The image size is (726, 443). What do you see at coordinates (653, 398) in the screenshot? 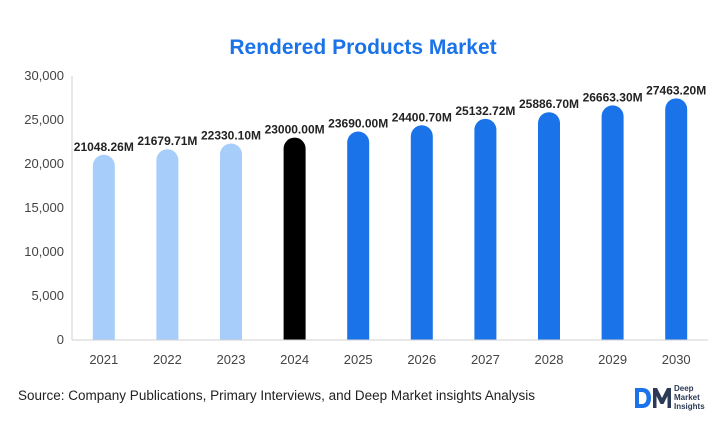
I see `logo-mark-icon` at bounding box center [653, 398].